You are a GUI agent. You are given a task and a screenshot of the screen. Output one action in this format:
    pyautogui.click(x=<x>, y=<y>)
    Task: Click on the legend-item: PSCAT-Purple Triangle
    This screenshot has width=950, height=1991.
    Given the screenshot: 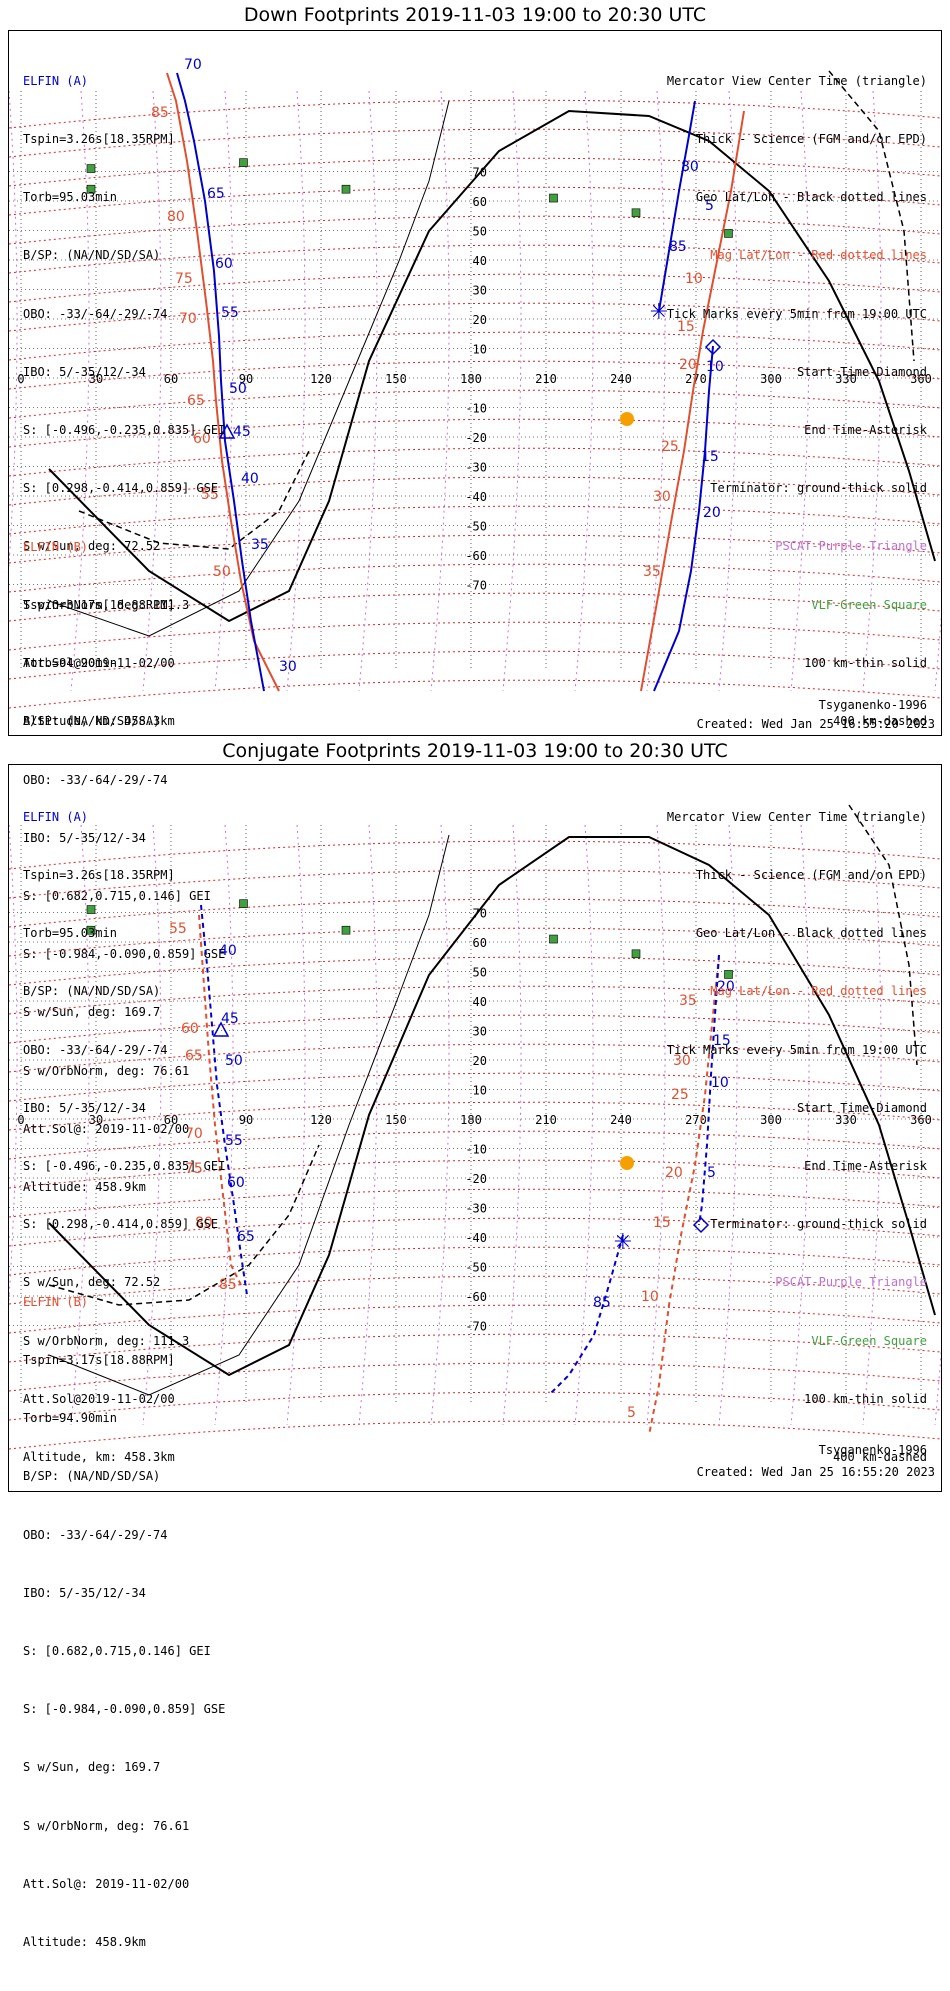 What is the action you would take?
    pyautogui.click(x=851, y=546)
    